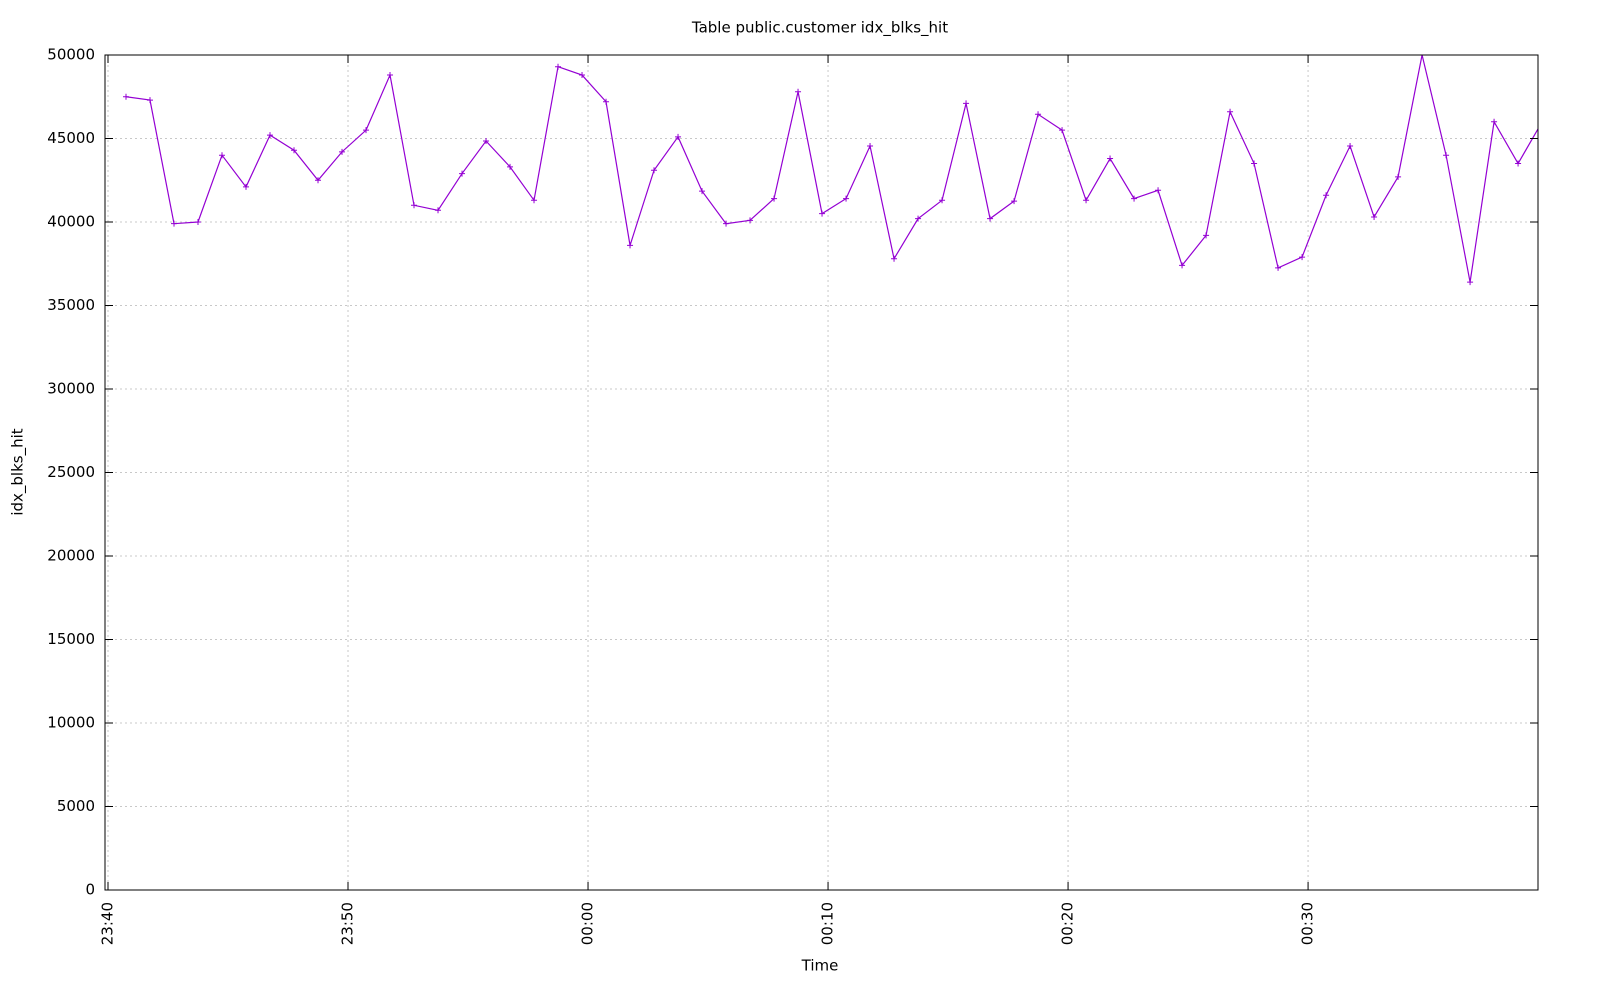  Describe the element at coordinates (1308, 923) in the screenshot. I see `x-tick-label: 00:30` at that location.